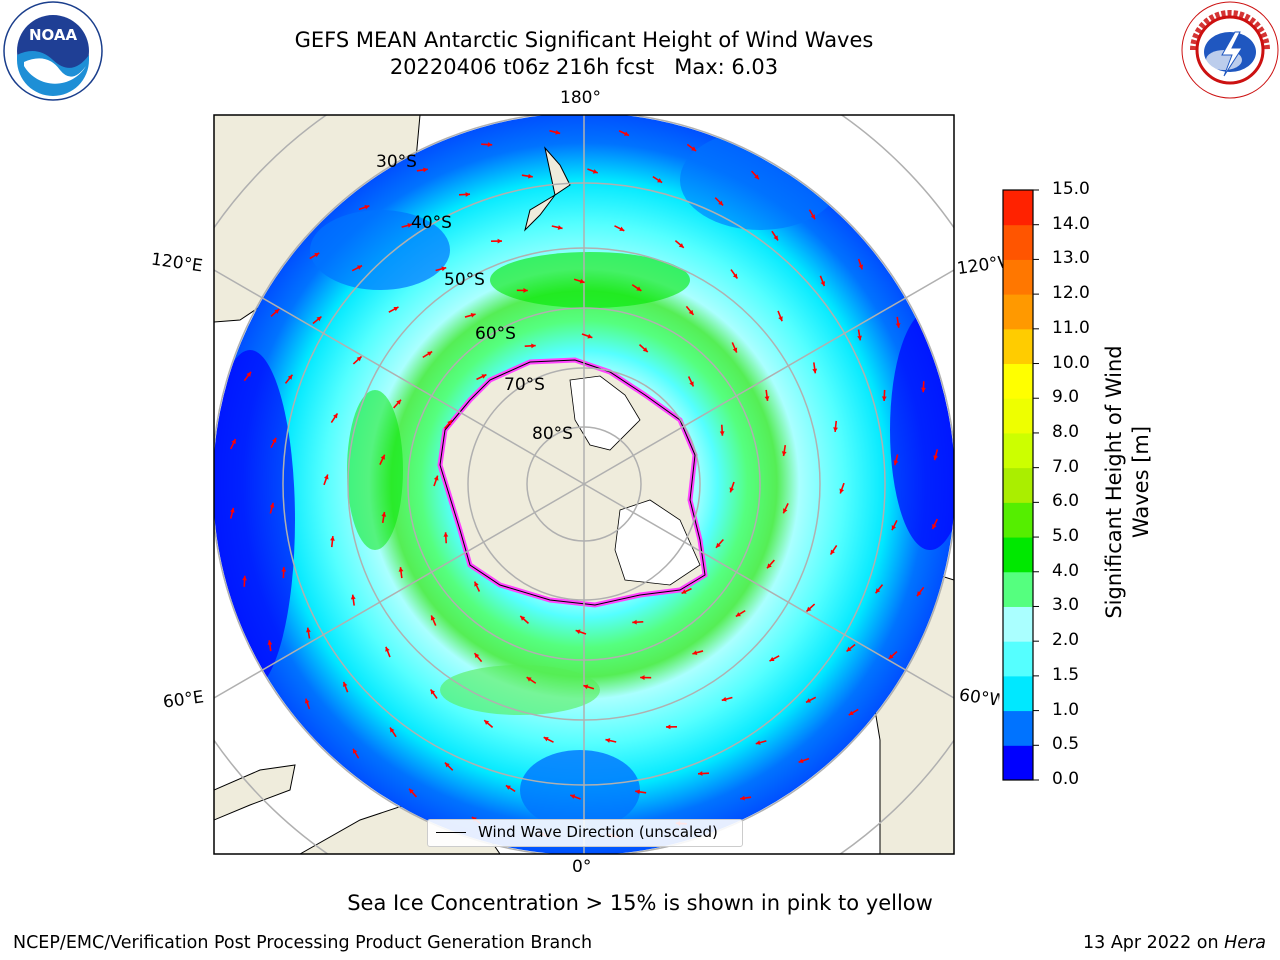 The width and height of the screenshot is (1280, 960). I want to click on footer-date-text: 13 Apr 2022 on, so click(1154, 943).